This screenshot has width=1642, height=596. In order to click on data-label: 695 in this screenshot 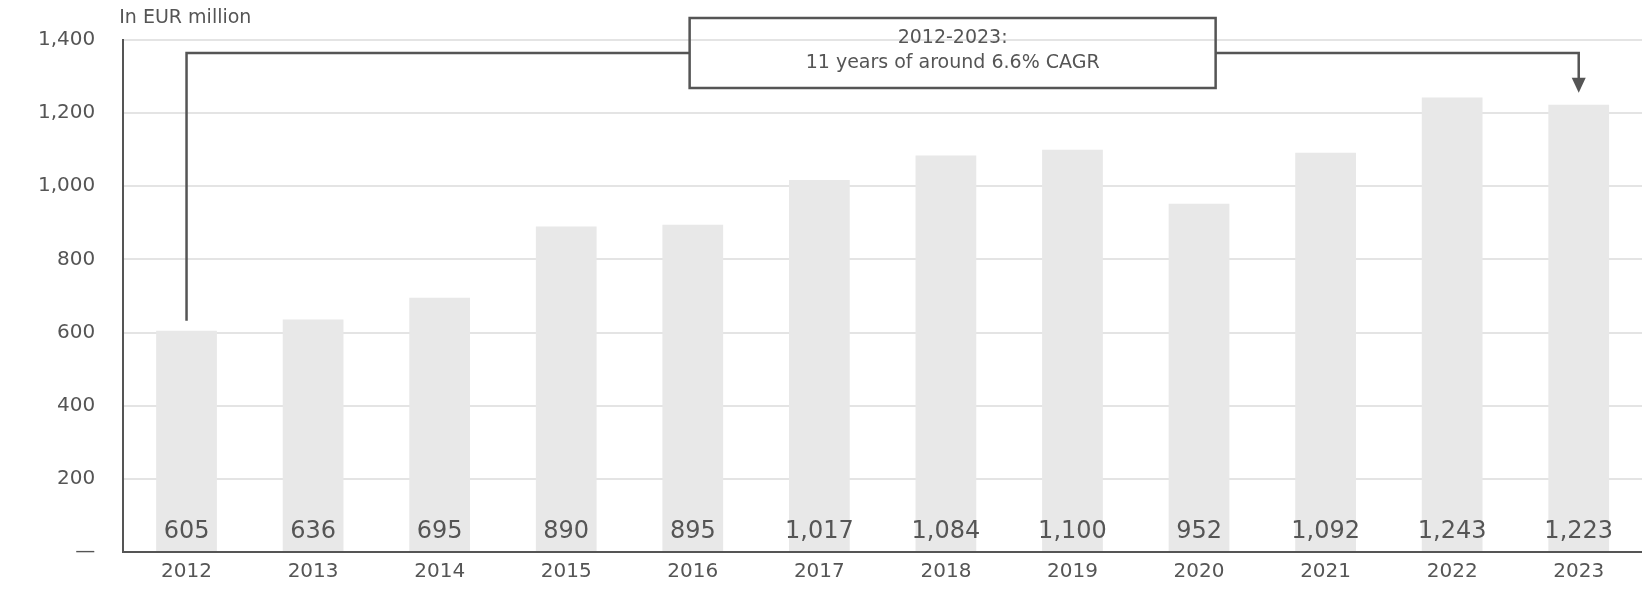, I will do `click(439, 530)`.